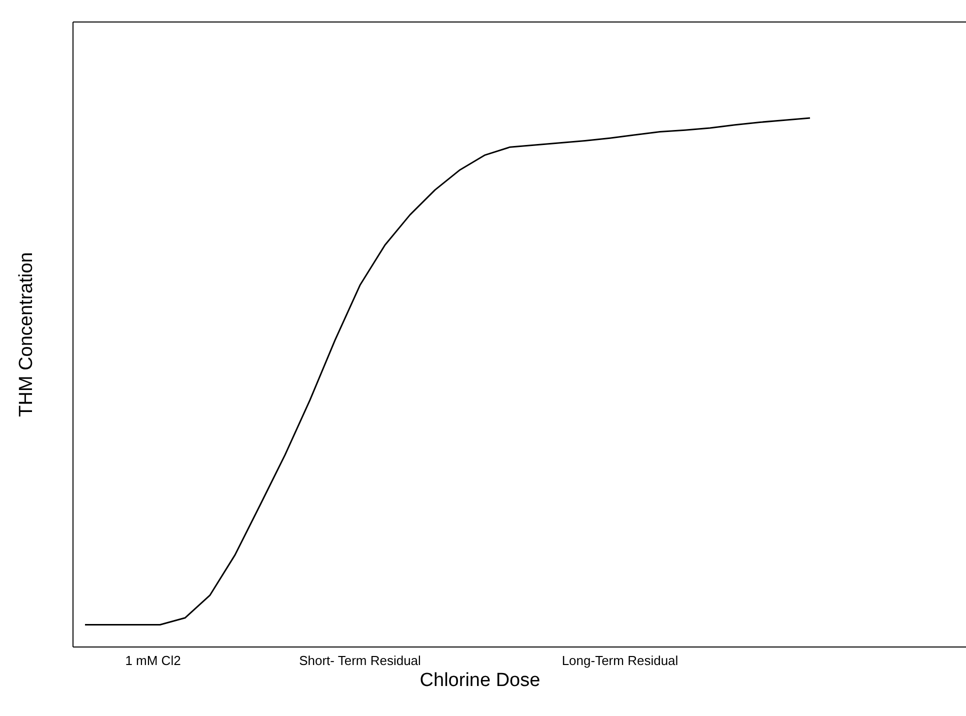  What do you see at coordinates (153, 660) in the screenshot?
I see `text: 1 mM Cl2` at bounding box center [153, 660].